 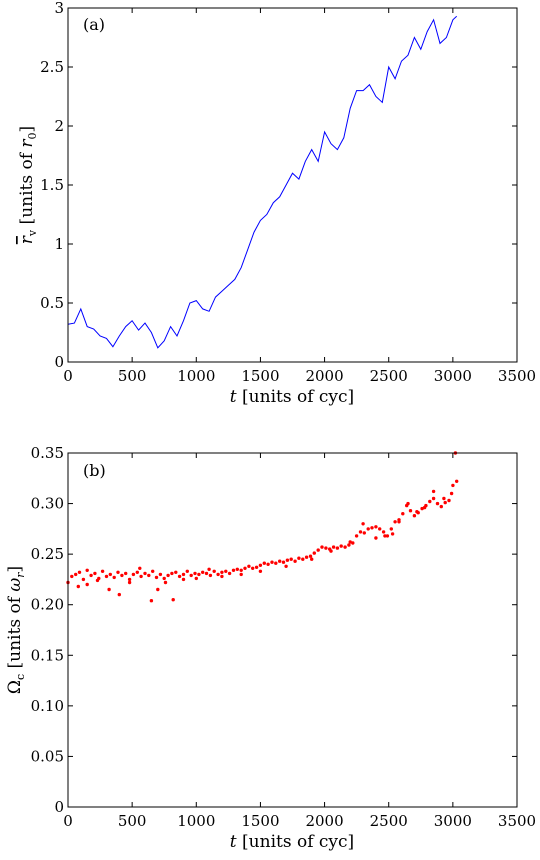 What do you see at coordinates (389, 821) in the screenshot?
I see `panel-b-xtick-label: 2500` at bounding box center [389, 821].